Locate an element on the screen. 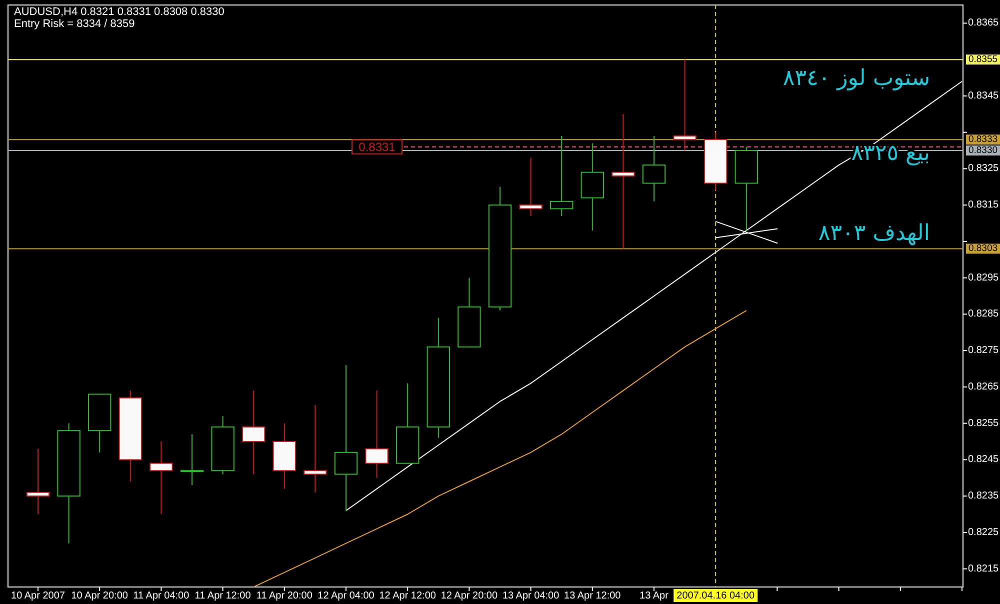  y-tick-label: 0.8315 is located at coordinates (984, 205).